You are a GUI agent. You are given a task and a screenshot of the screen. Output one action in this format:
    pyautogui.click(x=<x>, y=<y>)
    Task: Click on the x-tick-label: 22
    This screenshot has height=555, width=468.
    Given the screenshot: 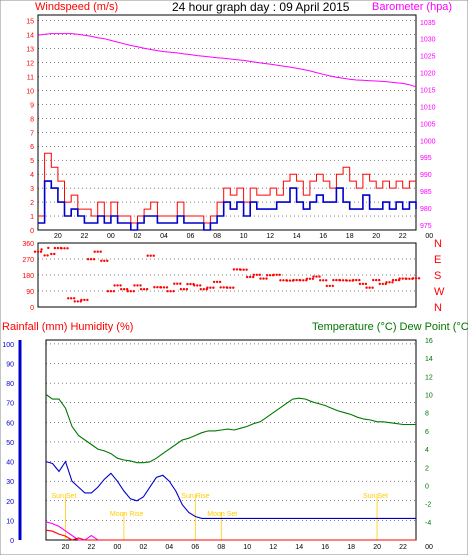 What is the action you would take?
    pyautogui.click(x=85, y=236)
    